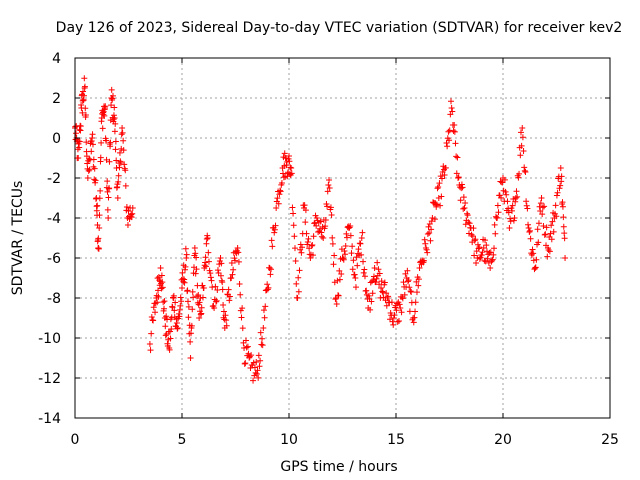 The height and width of the screenshot is (480, 640). I want to click on x-tick-label: 5, so click(182, 440).